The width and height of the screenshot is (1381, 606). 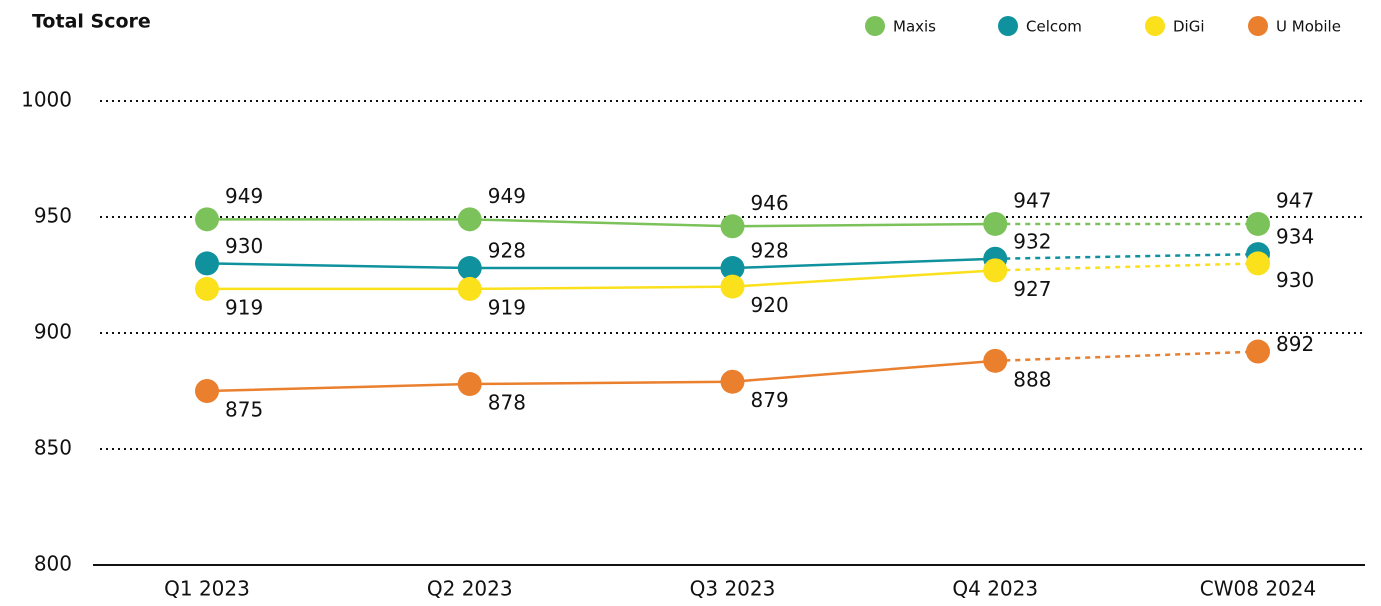 I want to click on data-label: 946, so click(x=770, y=203).